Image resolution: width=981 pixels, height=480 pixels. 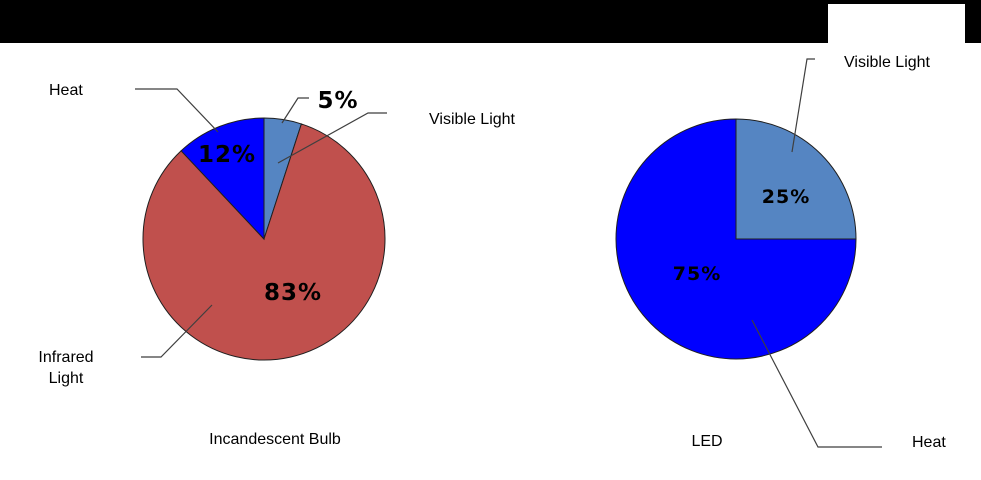 What do you see at coordinates (66, 368) in the screenshot?
I see `callout-infrared-light: Infrared Light` at bounding box center [66, 368].